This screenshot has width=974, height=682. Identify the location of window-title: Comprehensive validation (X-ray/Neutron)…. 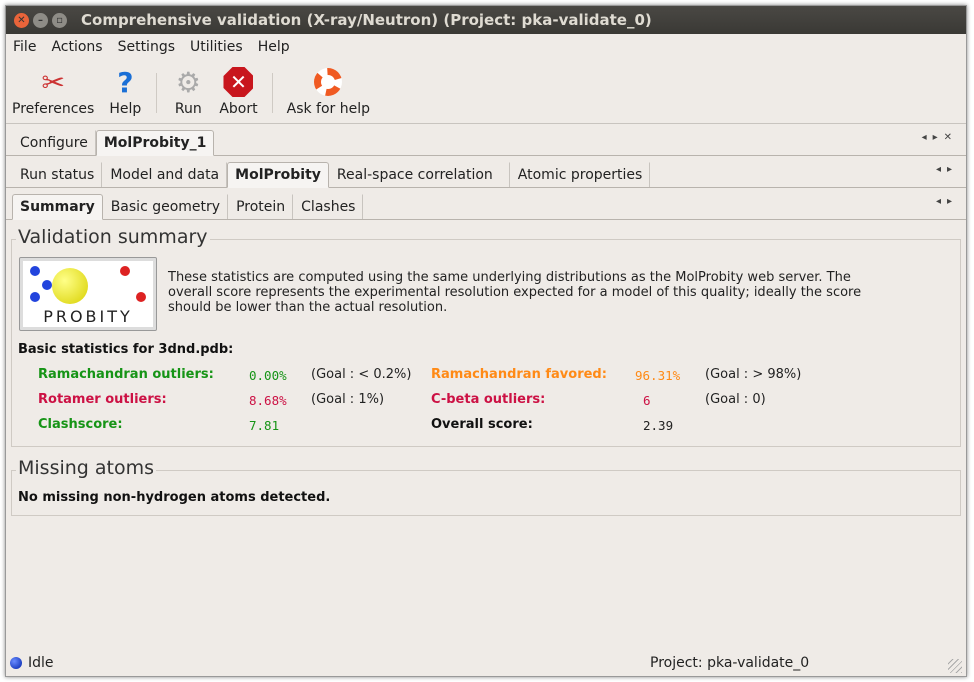
(366, 20).